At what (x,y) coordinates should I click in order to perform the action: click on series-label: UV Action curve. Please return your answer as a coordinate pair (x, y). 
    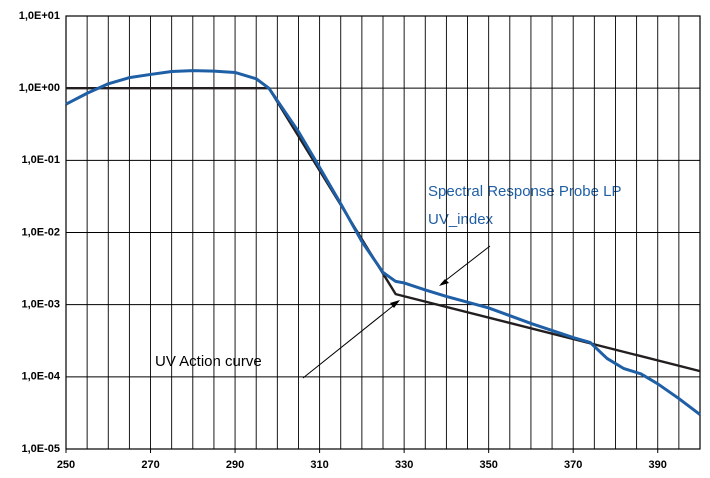
    Looking at the image, I should click on (208, 361).